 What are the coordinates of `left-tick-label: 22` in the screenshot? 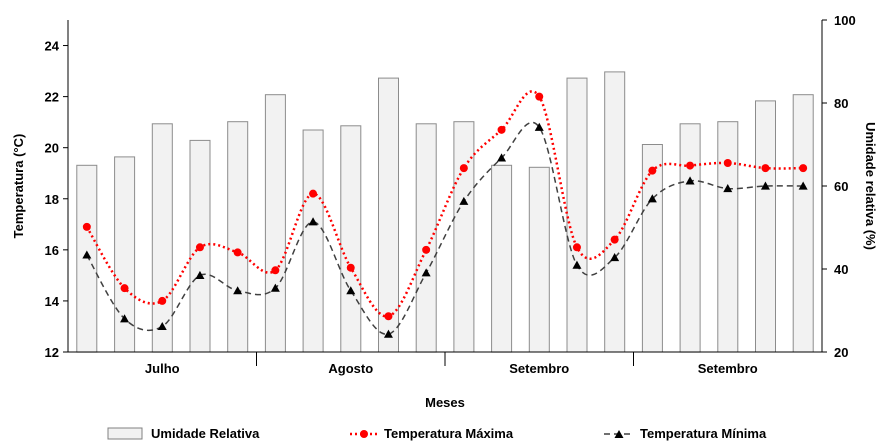 It's located at (52, 97).